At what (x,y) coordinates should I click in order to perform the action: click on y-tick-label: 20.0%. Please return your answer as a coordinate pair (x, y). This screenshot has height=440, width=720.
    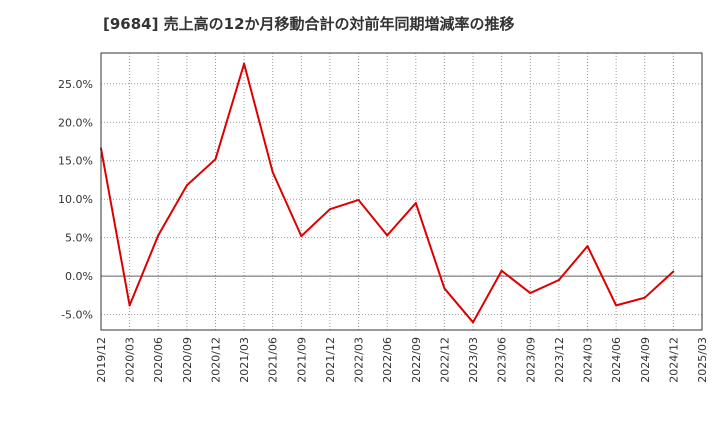
    Looking at the image, I should click on (75, 122).